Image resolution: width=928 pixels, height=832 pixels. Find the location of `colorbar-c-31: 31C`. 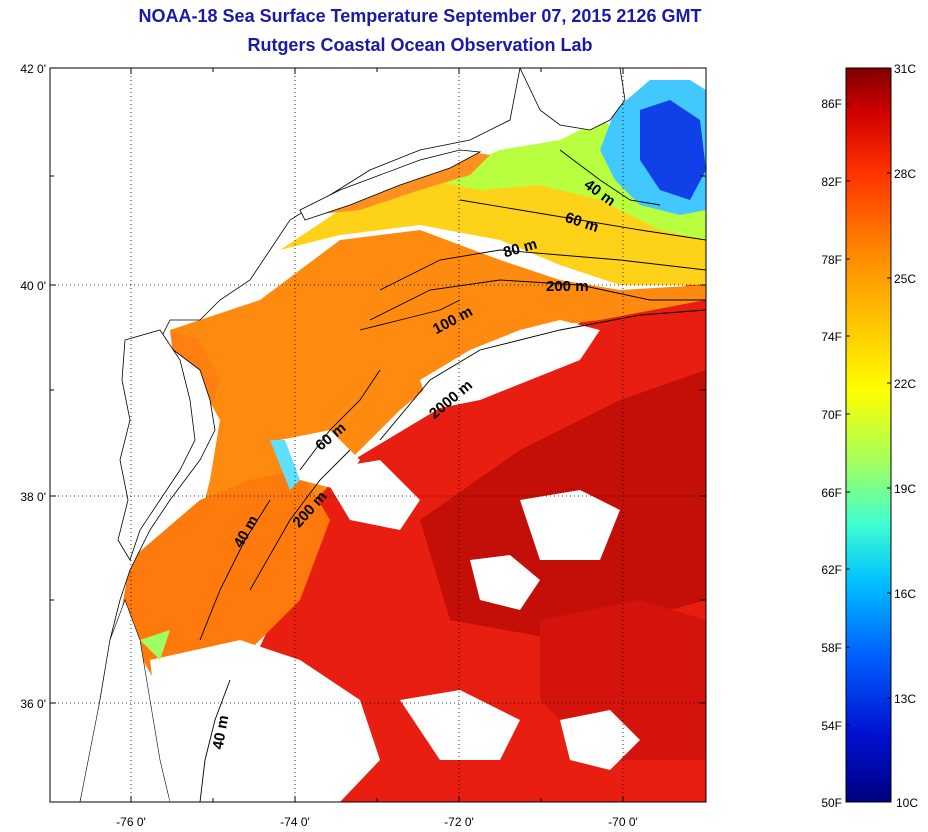

colorbar-c-31: 31C is located at coordinates (905, 69).